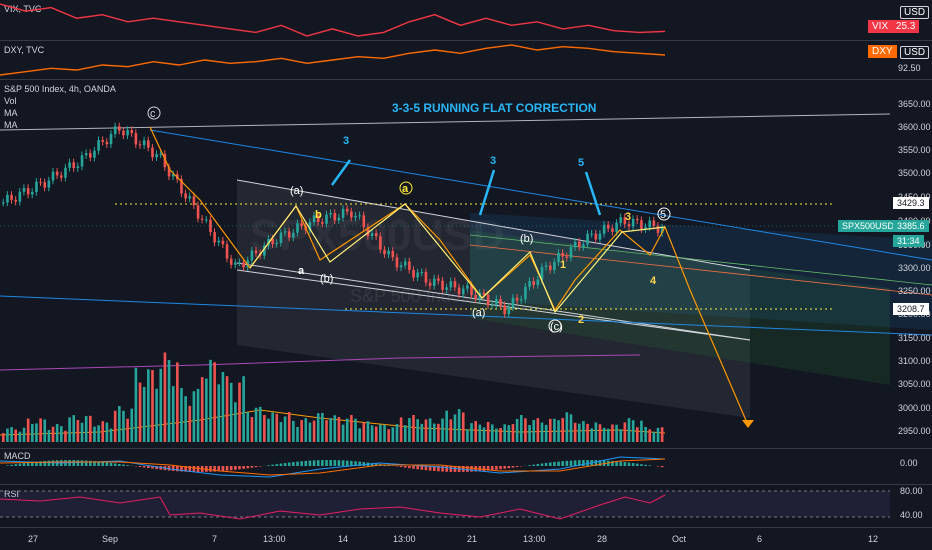 The image size is (932, 550). What do you see at coordinates (915, 12) in the screenshot?
I see `vix-currency: USD` at bounding box center [915, 12].